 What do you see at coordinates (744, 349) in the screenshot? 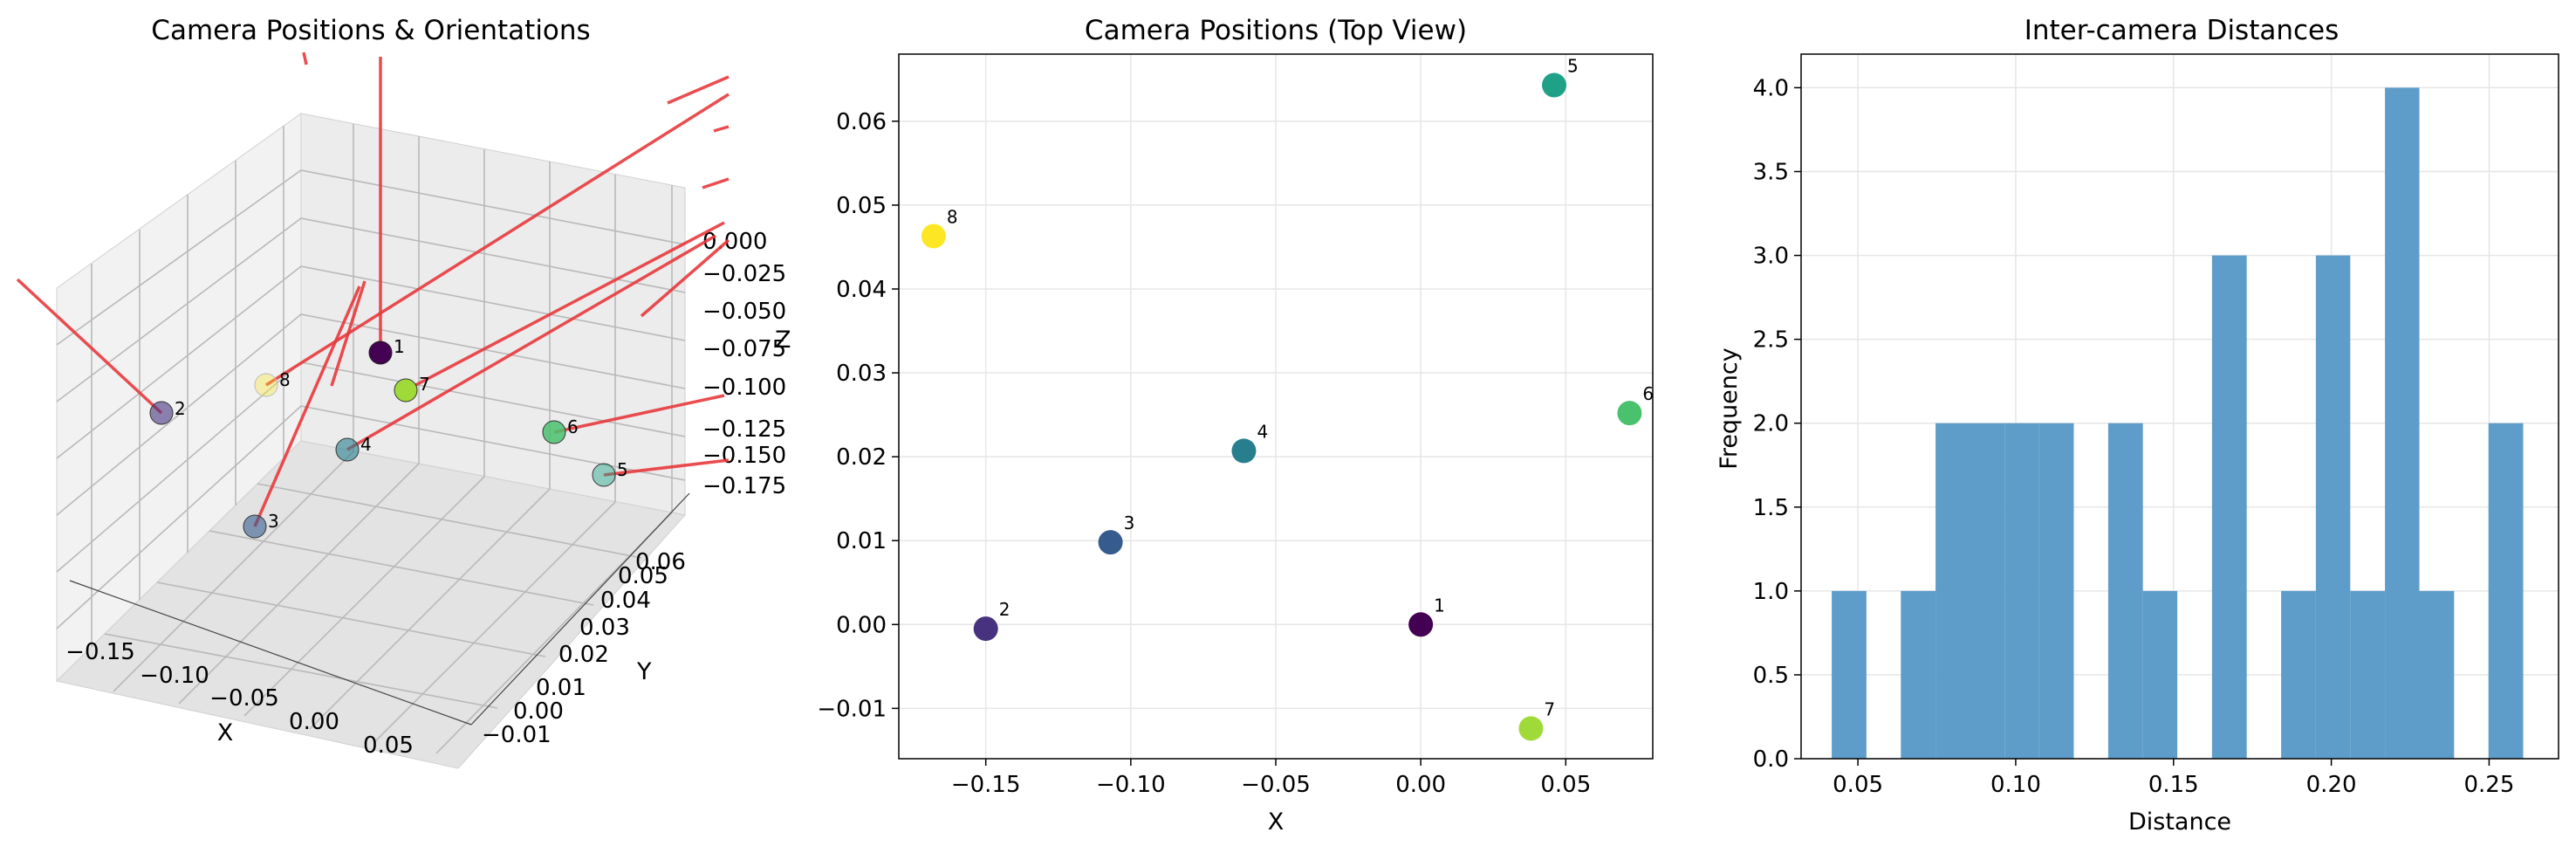
I see `z-tick-3d: −0.075` at bounding box center [744, 349].